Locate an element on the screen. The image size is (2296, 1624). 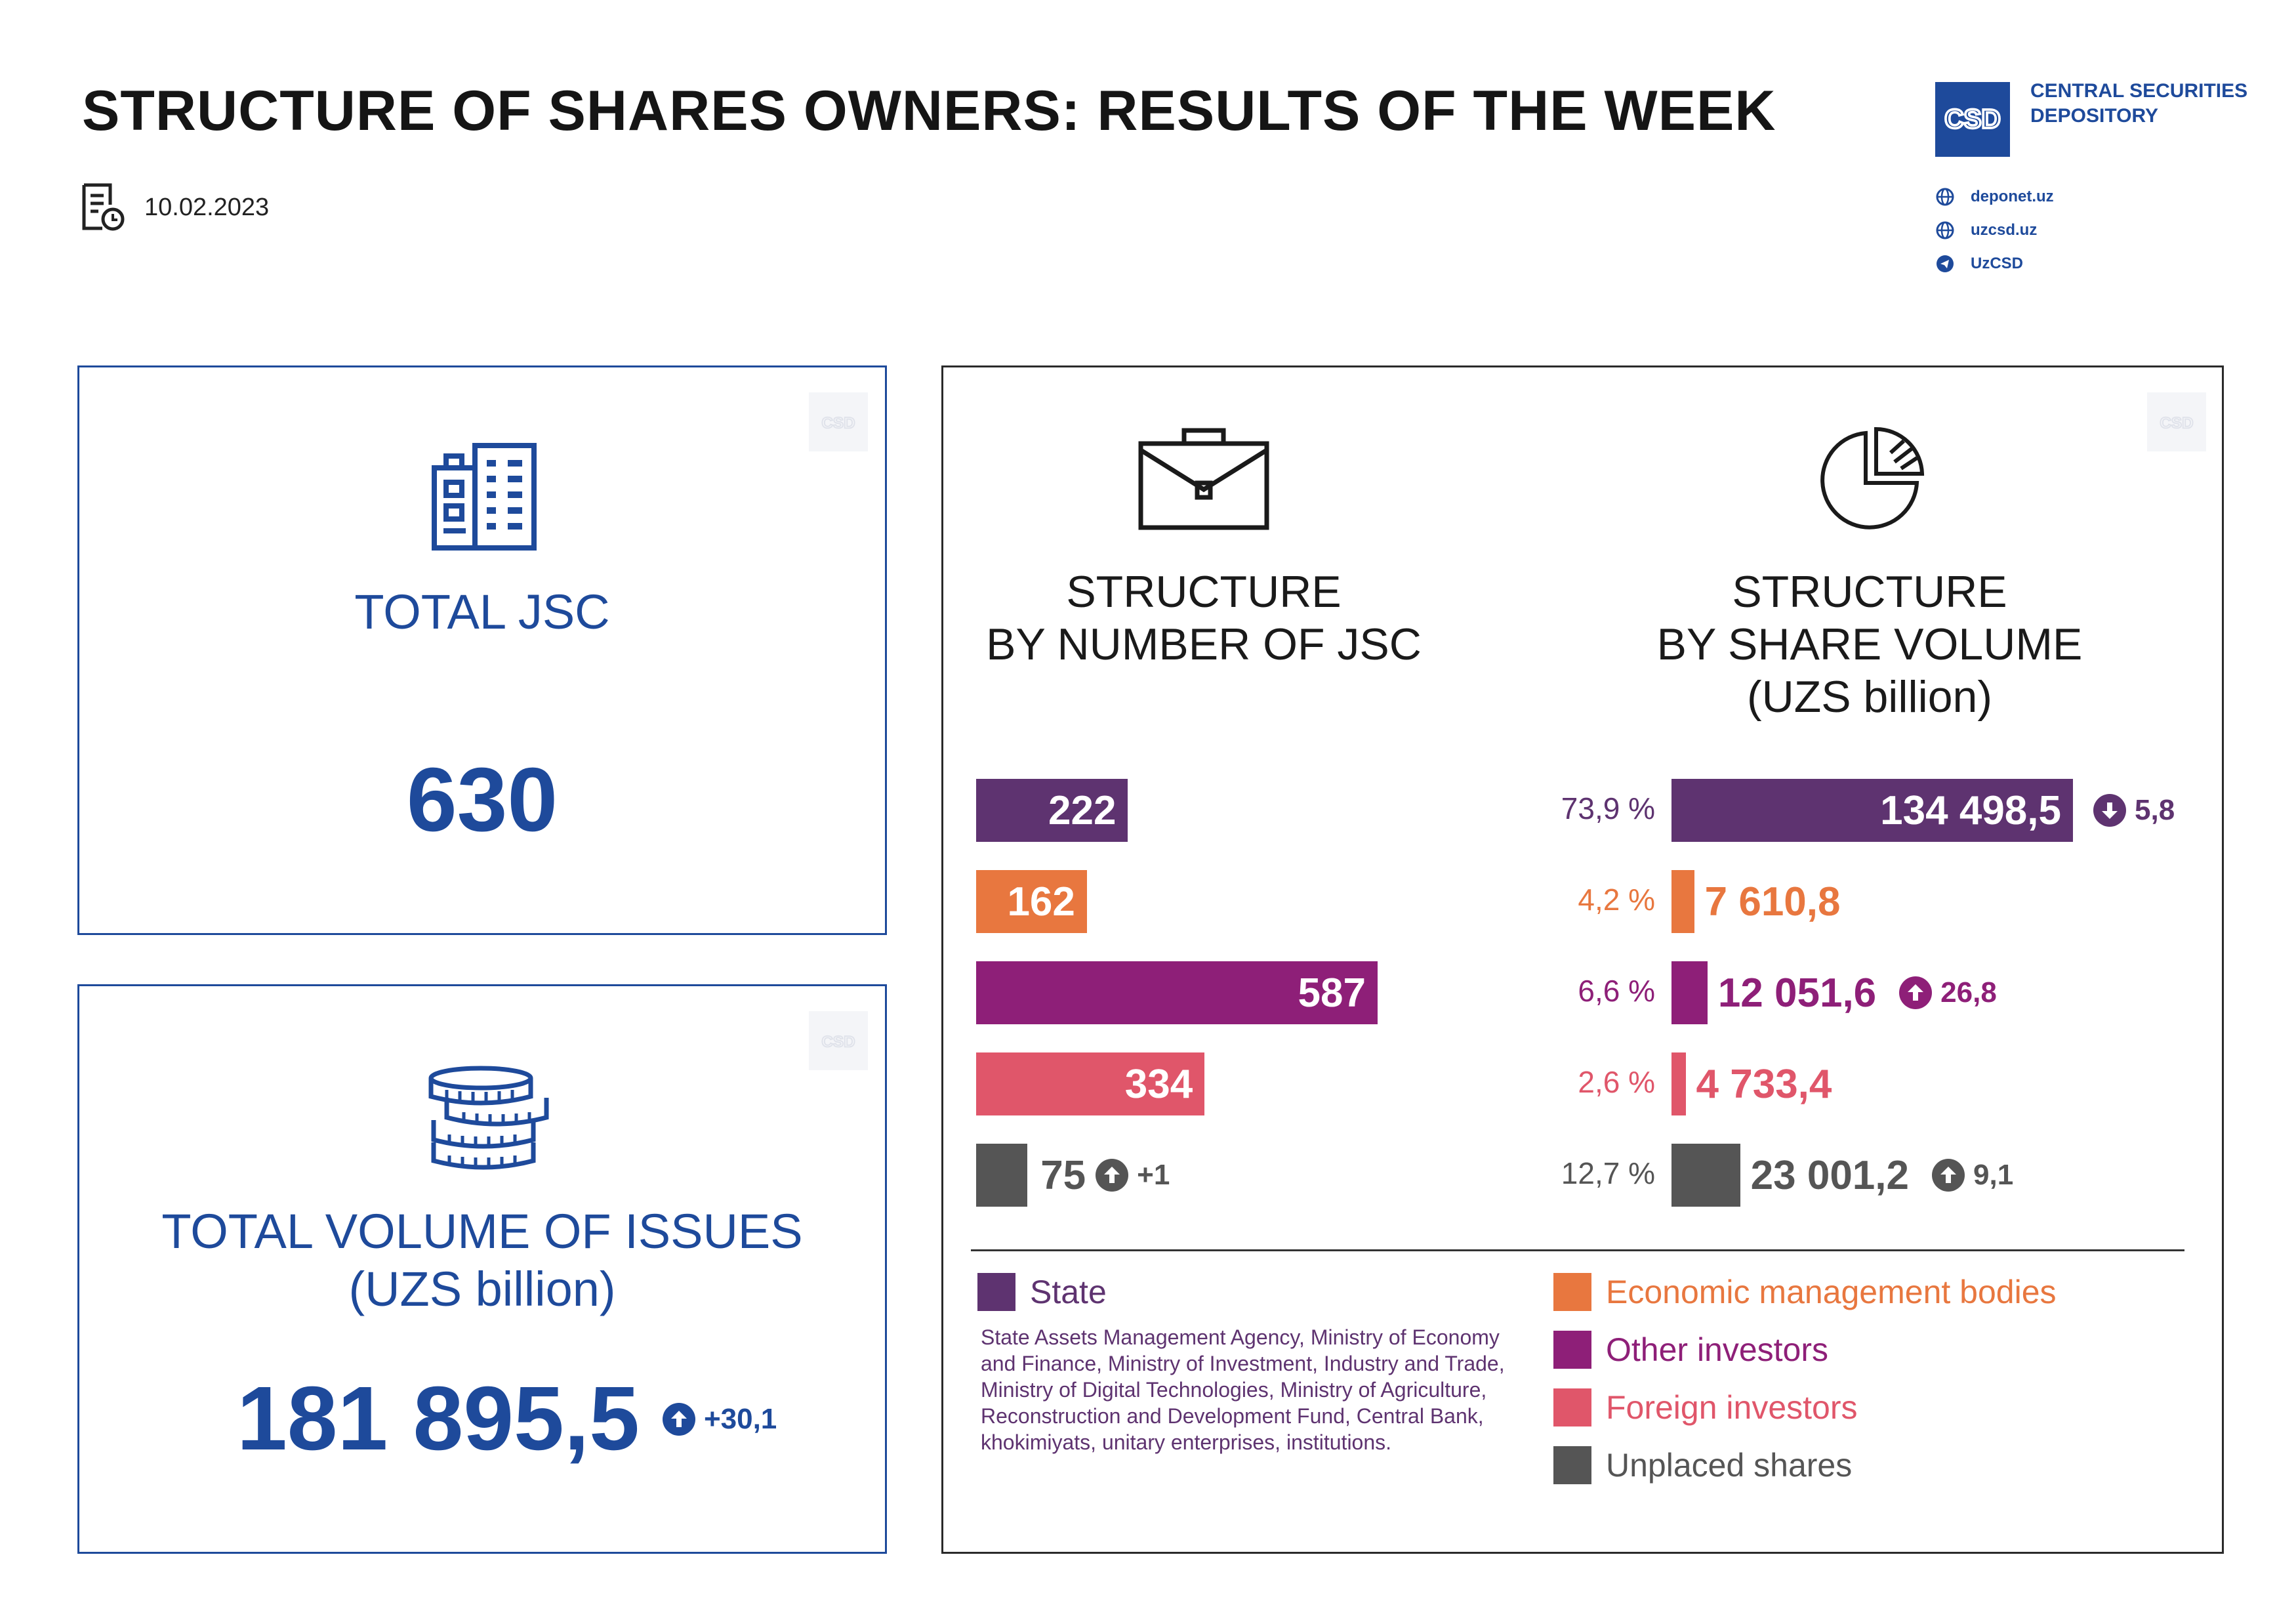
total-volume-value-row: 181 895,5 +30,1 is located at coordinates (507, 1419).